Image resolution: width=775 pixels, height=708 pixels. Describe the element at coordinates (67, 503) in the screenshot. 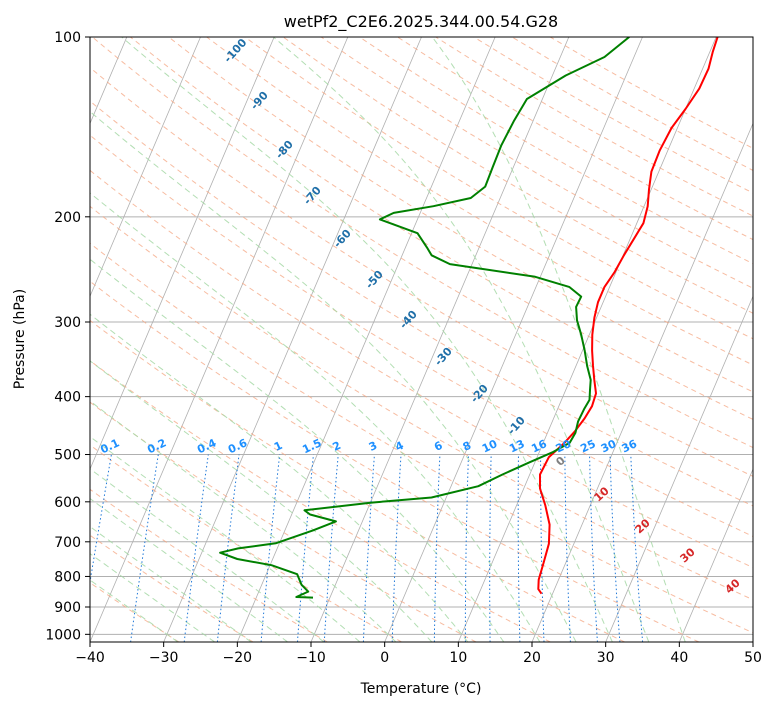

I see `y-tick-label: 600` at that location.